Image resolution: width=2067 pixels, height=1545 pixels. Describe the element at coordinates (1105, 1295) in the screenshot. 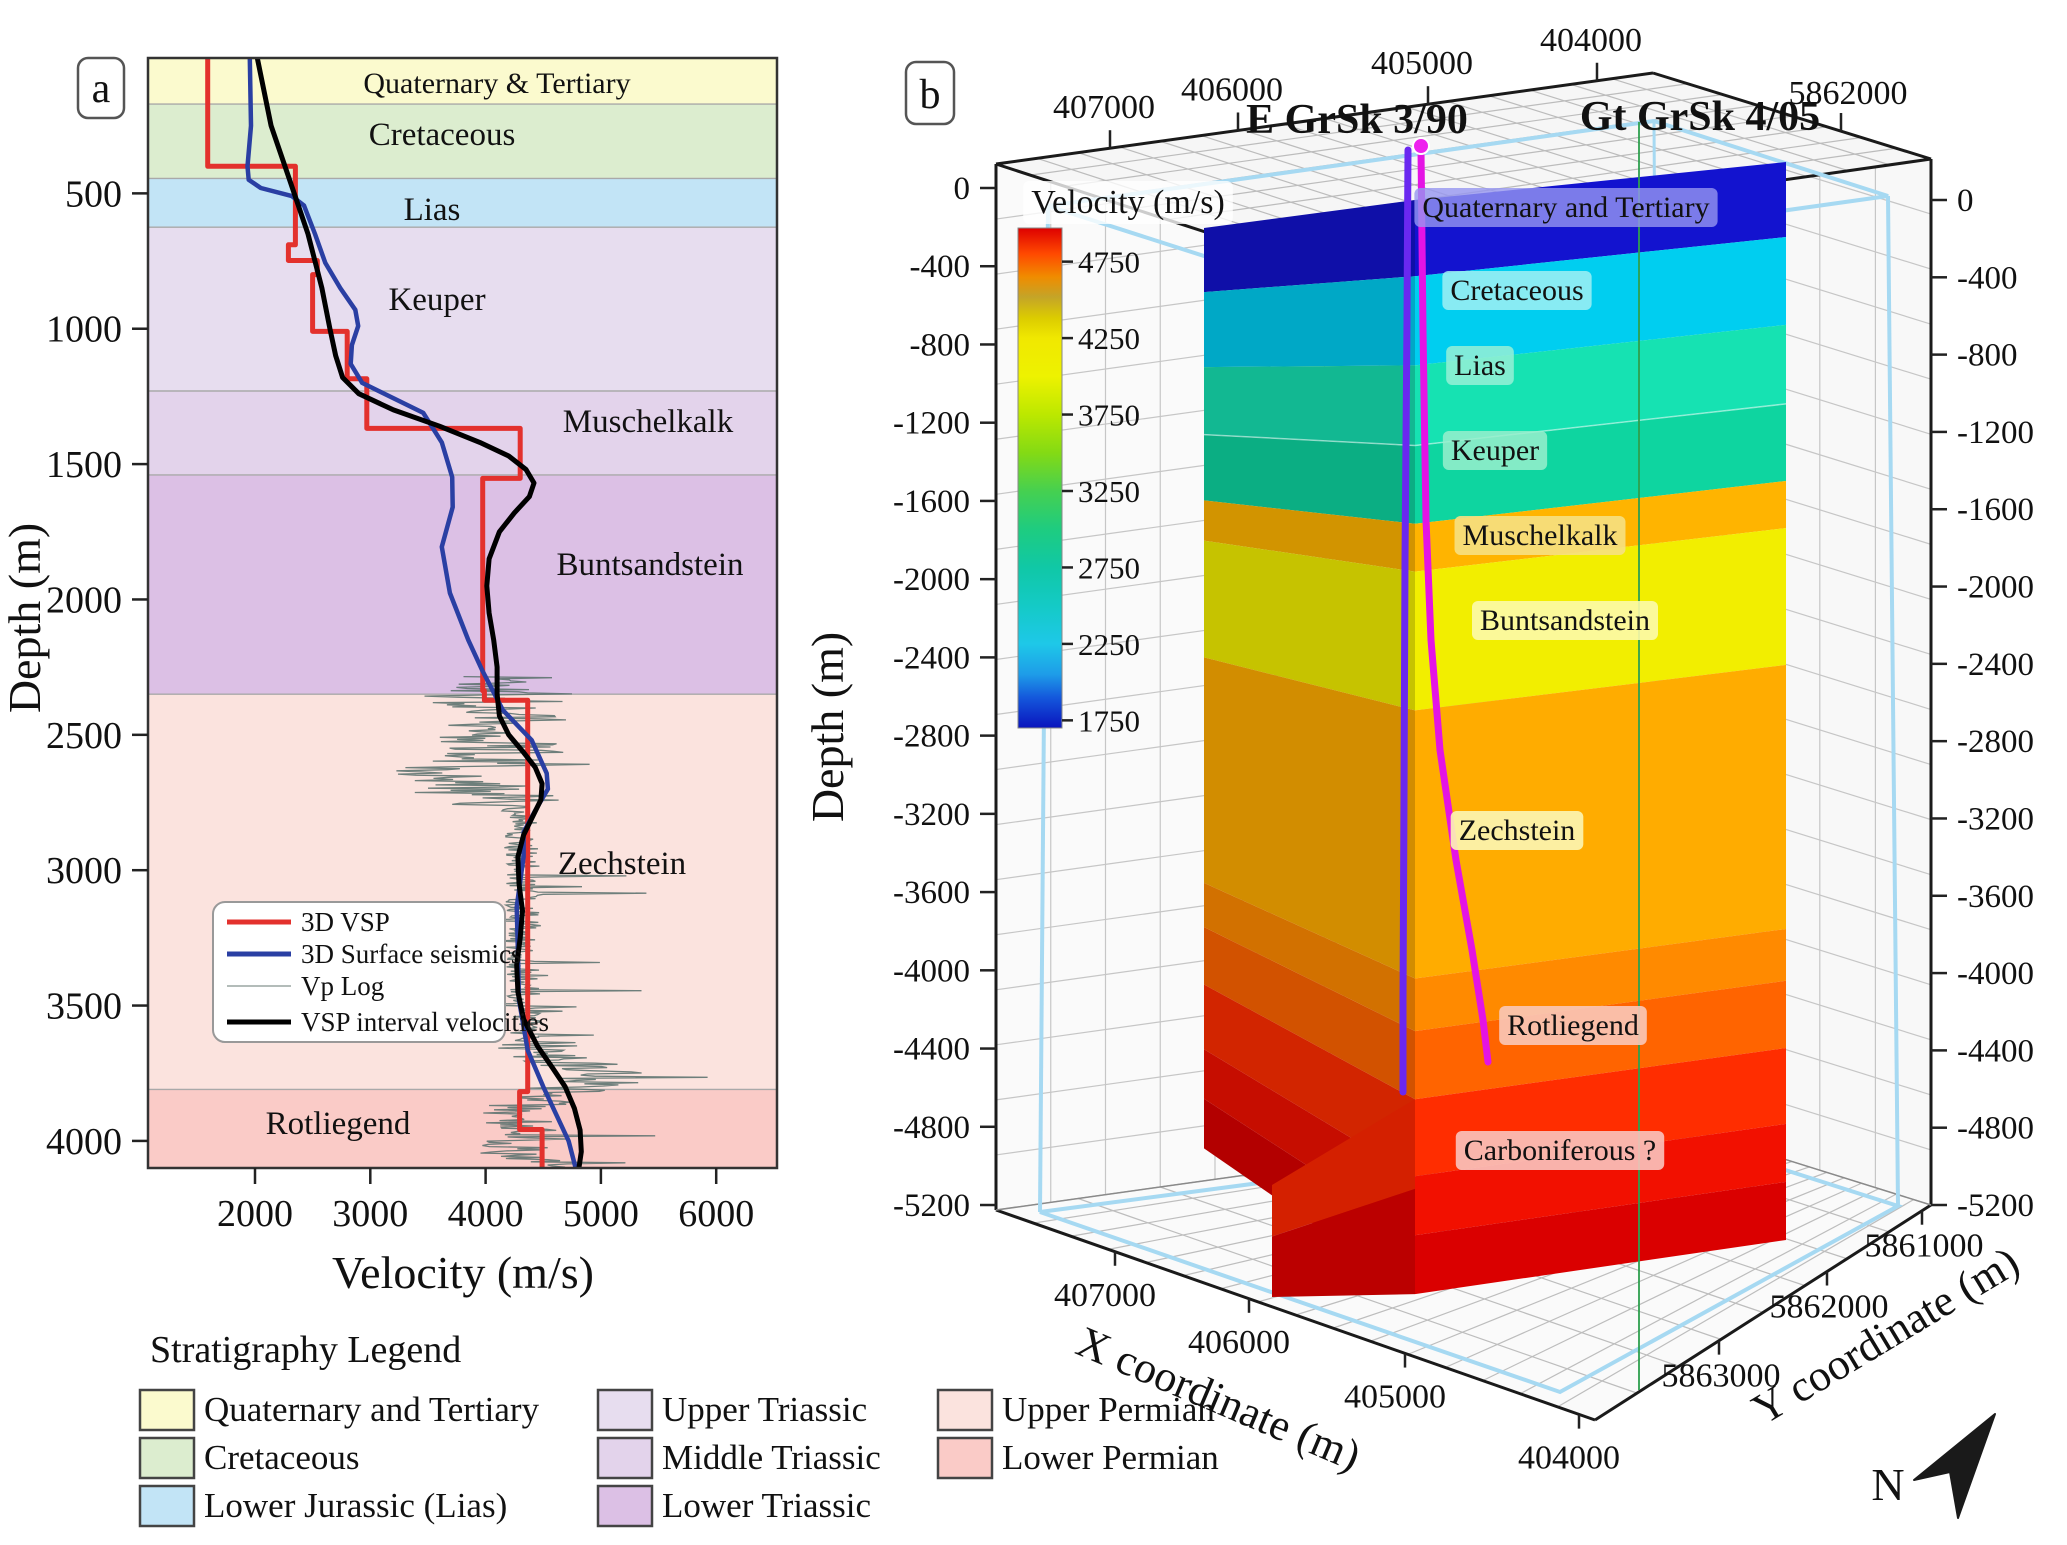

I see `bottom-x-tick-label: 407000` at that location.